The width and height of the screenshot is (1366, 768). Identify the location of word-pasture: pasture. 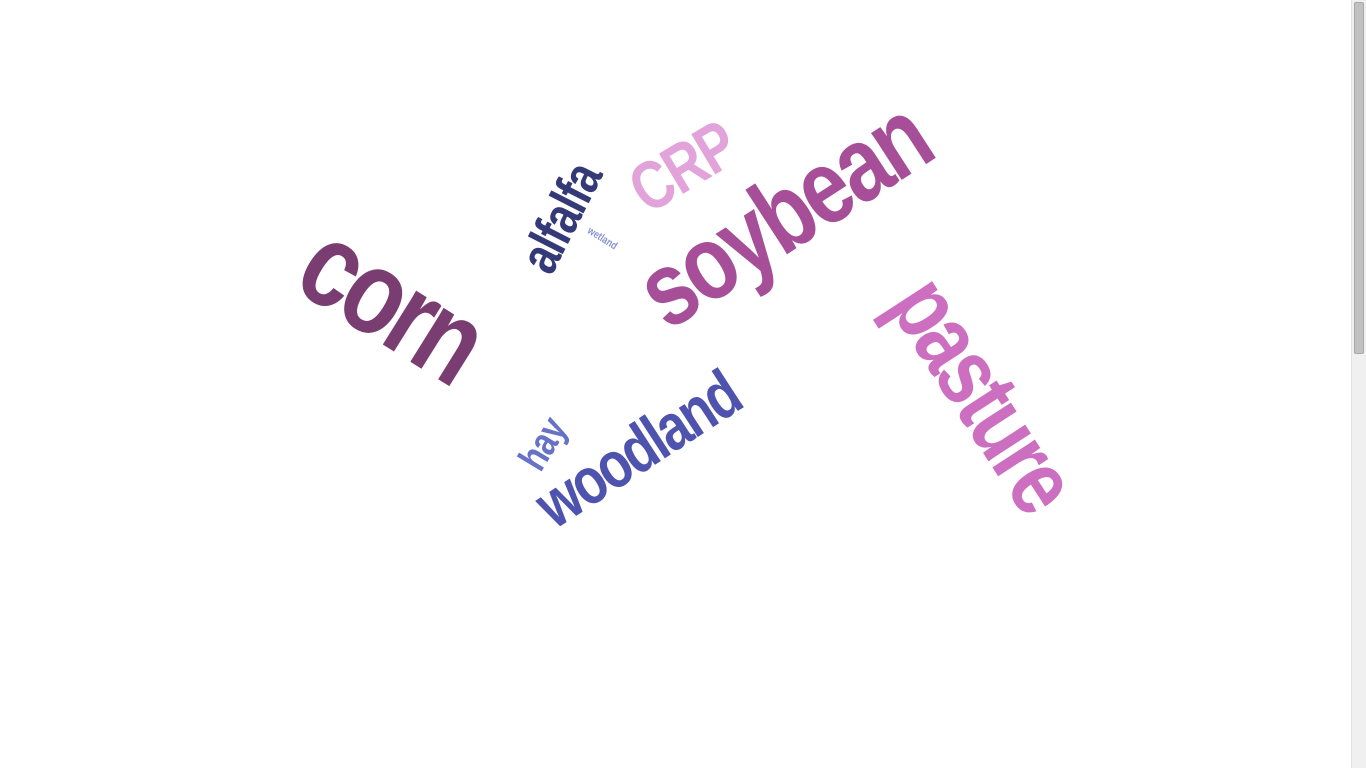
(983, 393).